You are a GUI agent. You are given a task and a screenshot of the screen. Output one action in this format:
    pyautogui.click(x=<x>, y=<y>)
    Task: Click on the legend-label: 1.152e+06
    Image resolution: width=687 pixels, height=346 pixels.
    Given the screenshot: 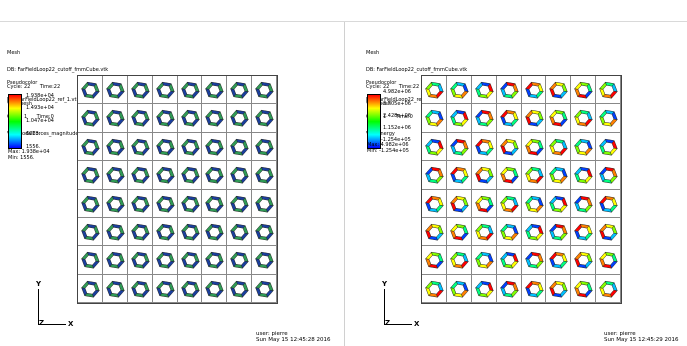 What is the action you would take?
    pyautogui.click(x=397, y=128)
    